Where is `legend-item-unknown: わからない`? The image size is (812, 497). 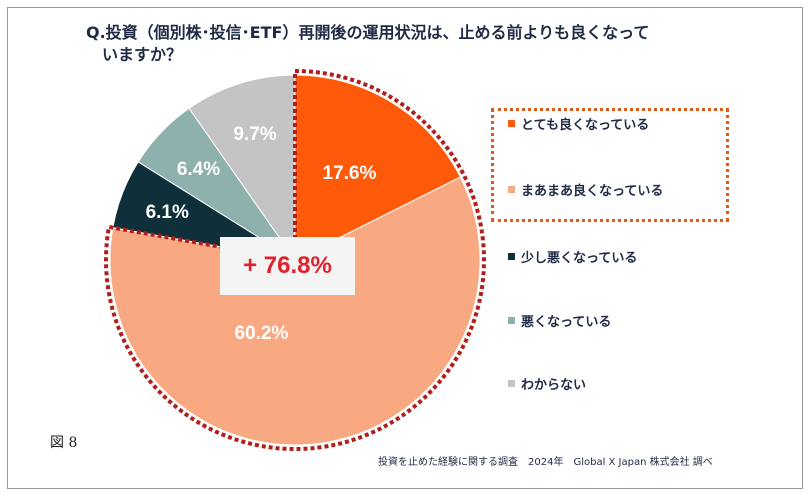
legend-item-unknown: わからない is located at coordinates (547, 383).